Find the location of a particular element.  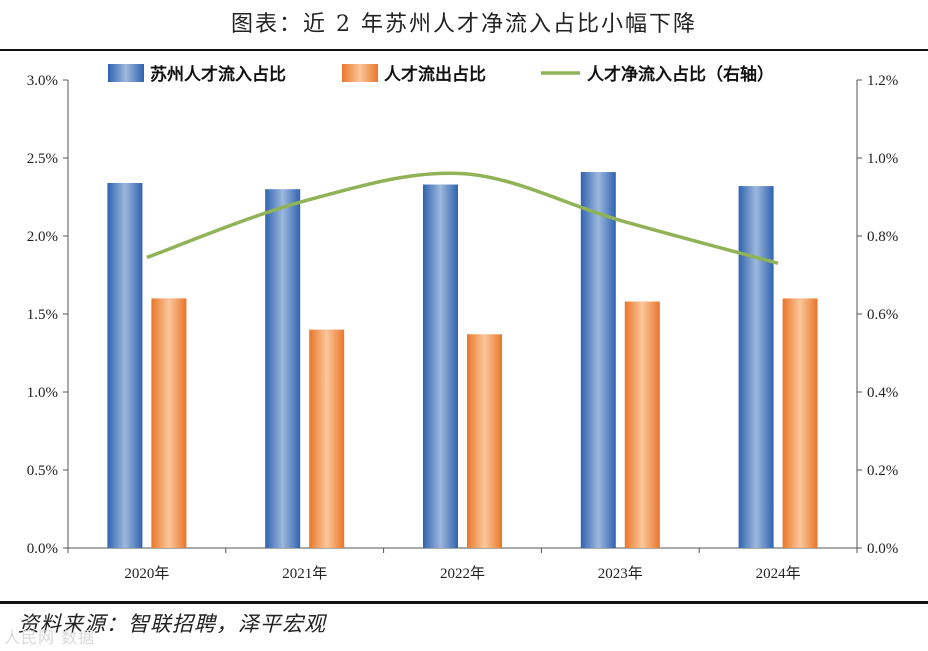

source-note: 资料来源：智联招聘，泽平宏观 is located at coordinates (172, 624).